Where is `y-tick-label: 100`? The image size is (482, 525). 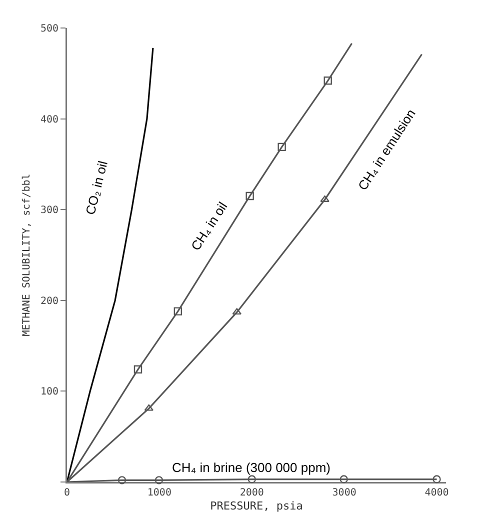
y-tick-label: 100 is located at coordinates (49, 392).